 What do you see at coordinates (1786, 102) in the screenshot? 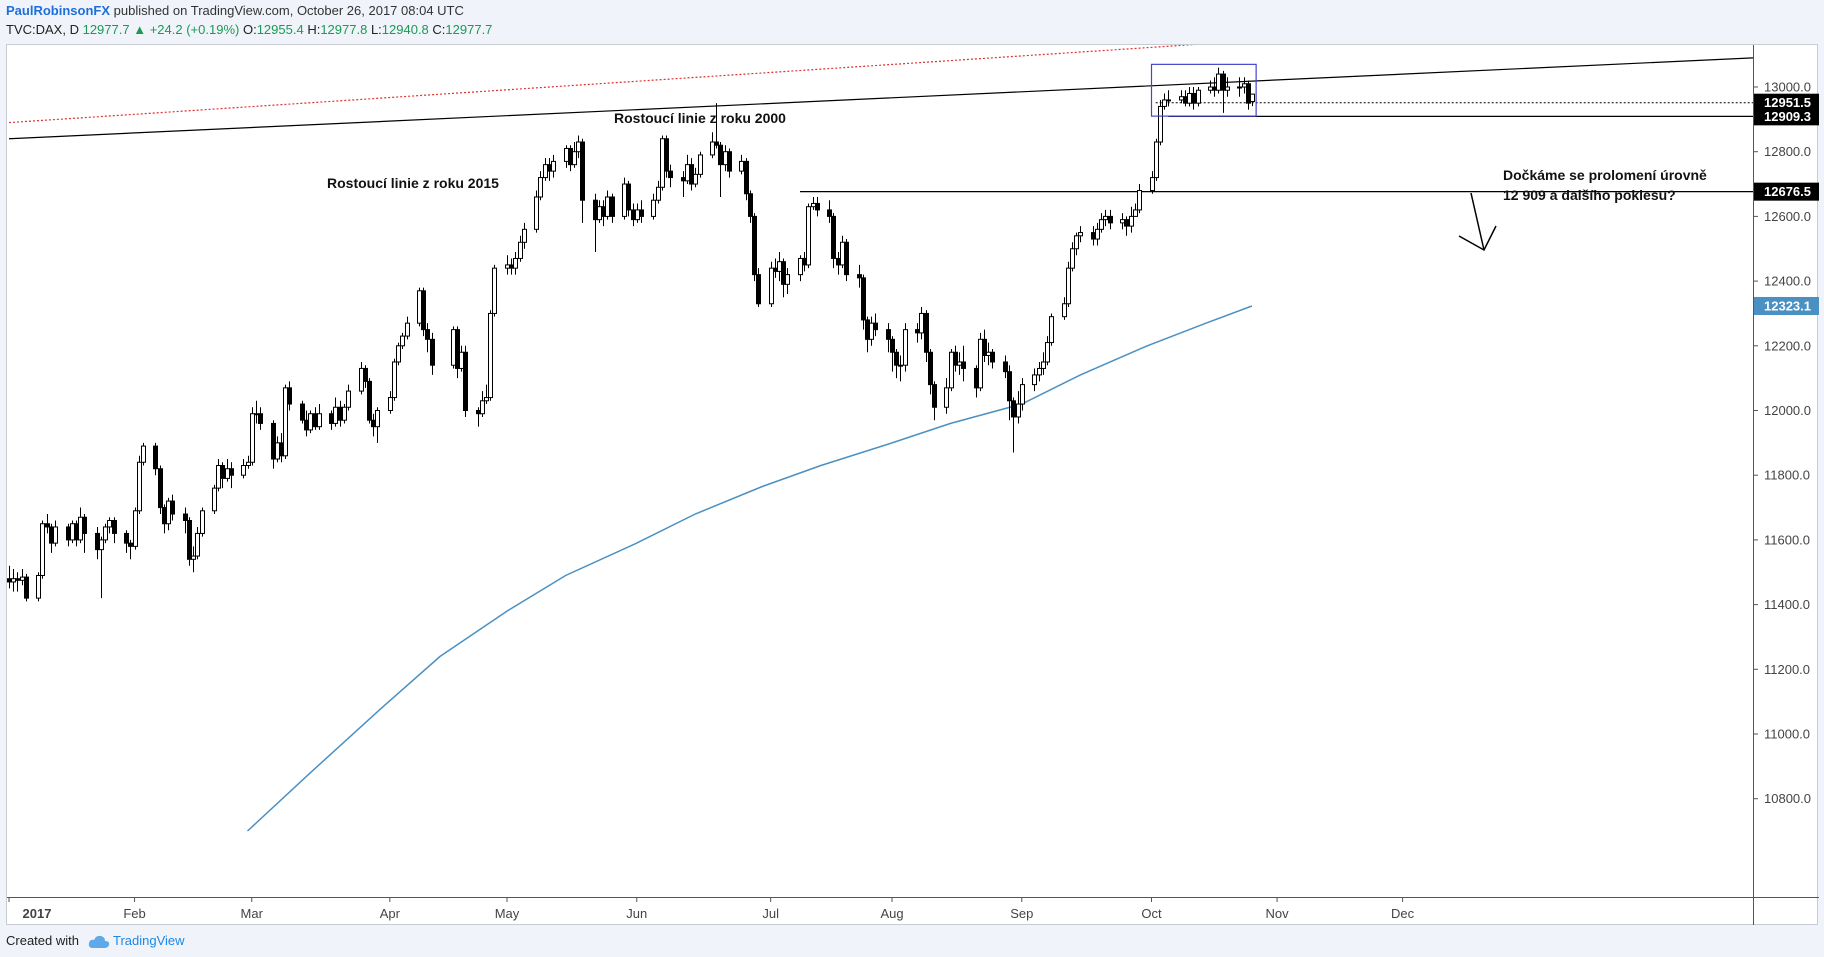
I see `price-tag: 12951.5` at bounding box center [1786, 102].